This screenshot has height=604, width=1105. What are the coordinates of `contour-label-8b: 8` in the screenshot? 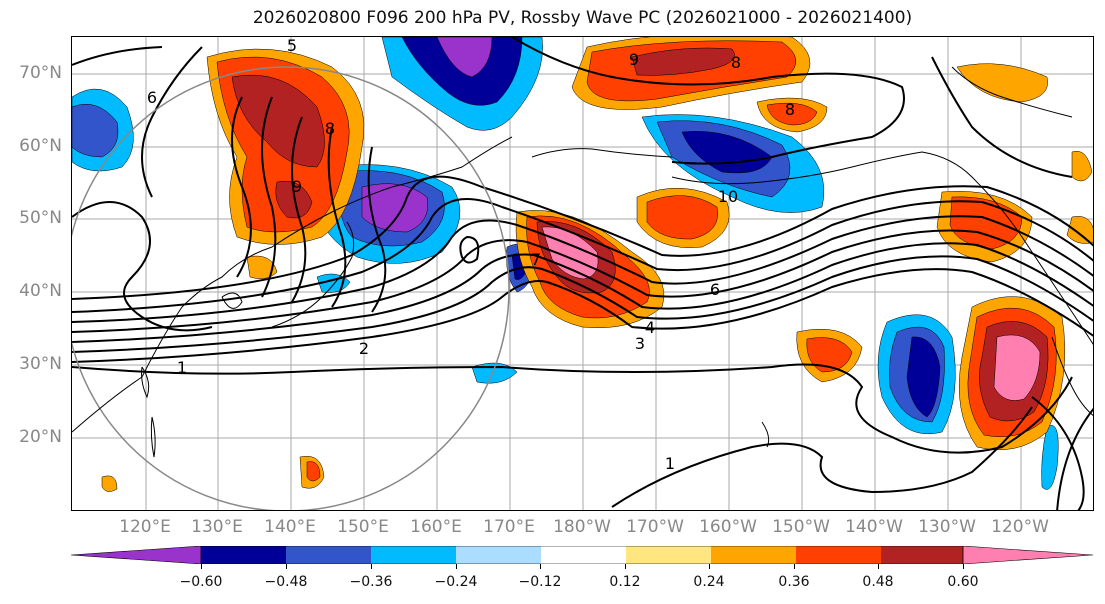 It's located at (736, 62).